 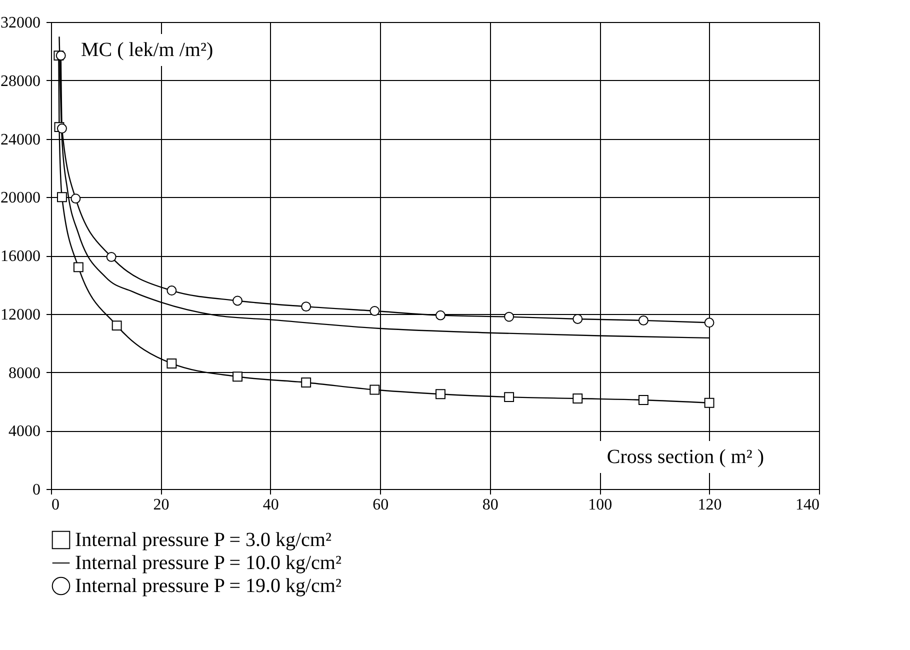 I want to click on y-tick-label: 4000, so click(x=24, y=431).